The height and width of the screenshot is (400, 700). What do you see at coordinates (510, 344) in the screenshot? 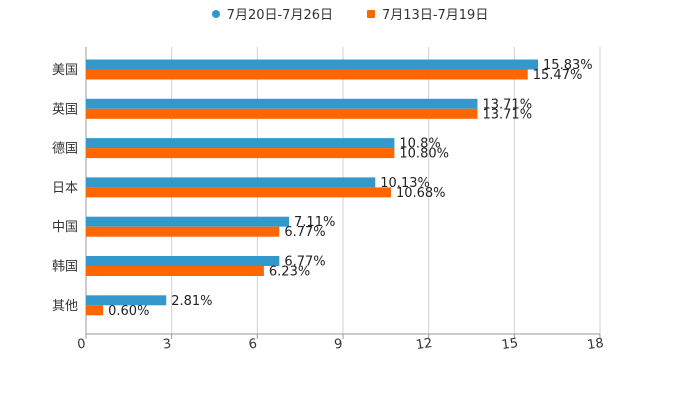
I see `x-tick-label: 15` at bounding box center [510, 344].